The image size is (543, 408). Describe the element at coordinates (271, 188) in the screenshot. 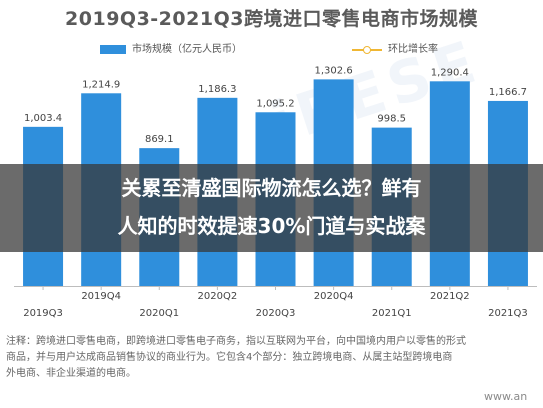

I see `banner-text-line-1: 关累至清盛国际物流怎么选？鲜有` at that location.